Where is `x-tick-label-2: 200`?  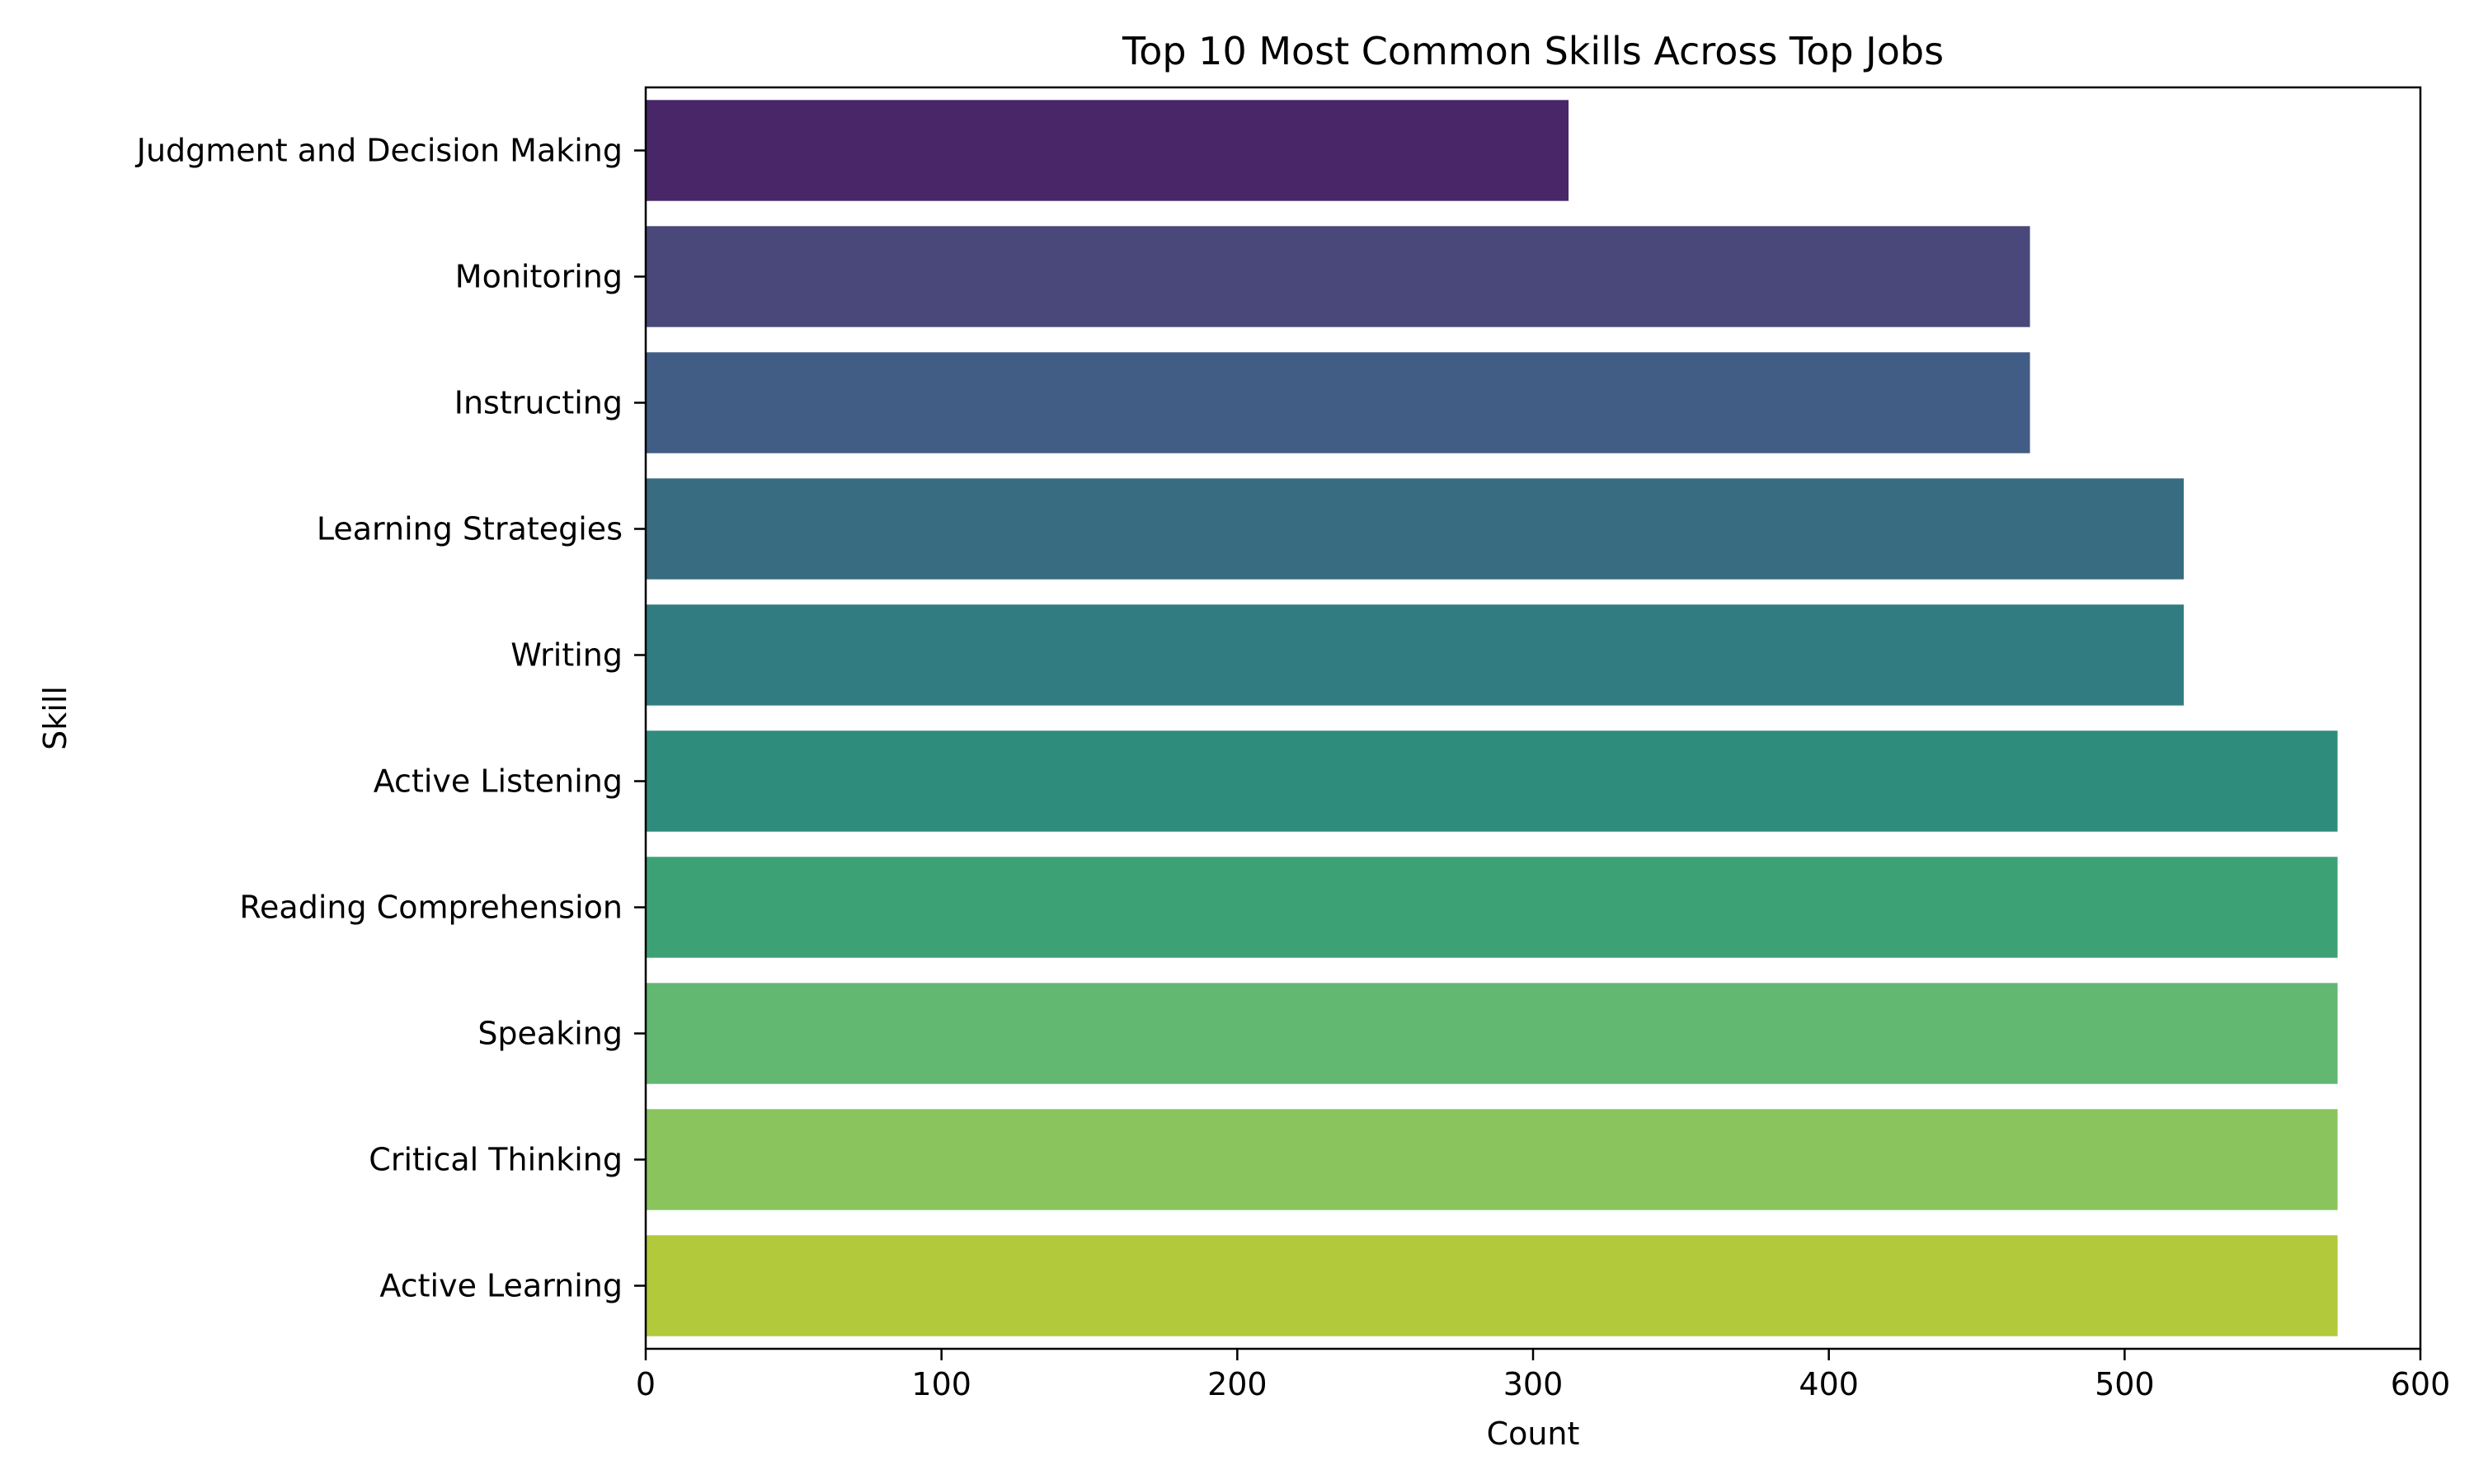
x-tick-label-2: 200 is located at coordinates (1237, 1384).